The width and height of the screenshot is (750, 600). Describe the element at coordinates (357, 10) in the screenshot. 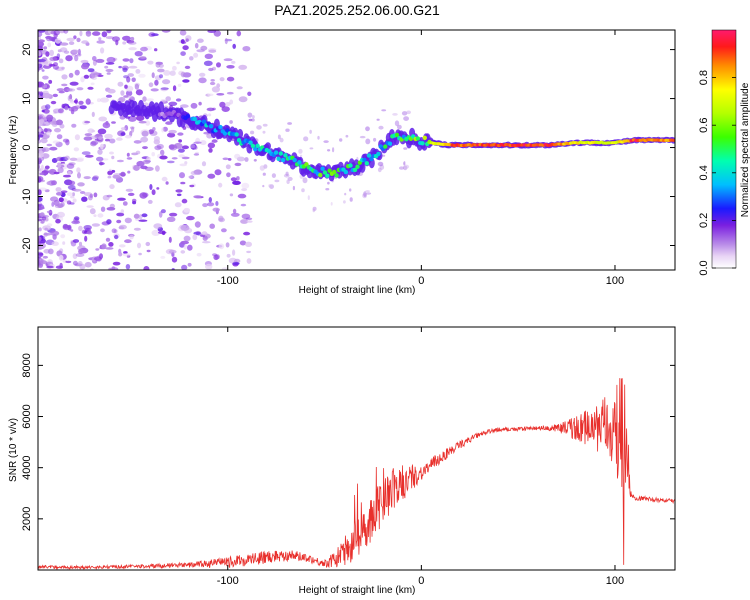

I see `chart-title: PAZ1.2025.252.06.00.G21` at that location.